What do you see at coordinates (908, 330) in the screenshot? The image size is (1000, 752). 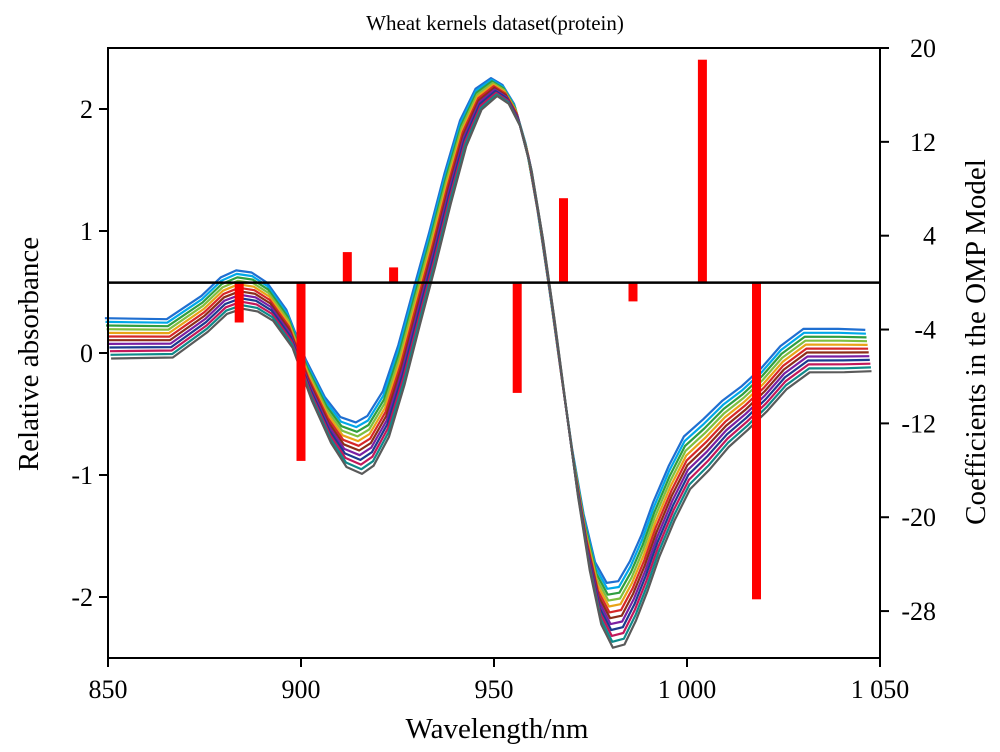 I see `right-y-axis: 20 12 4 -4 -12 -20 -28` at bounding box center [908, 330].